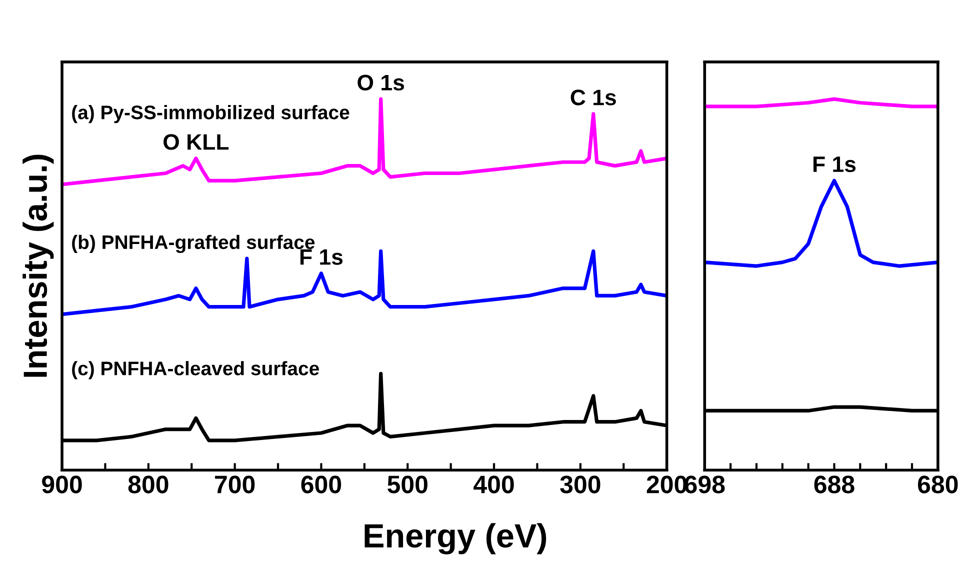 This screenshot has width=960, height=563. Describe the element at coordinates (321, 485) in the screenshot. I see `x-tick-label: 600` at that location.